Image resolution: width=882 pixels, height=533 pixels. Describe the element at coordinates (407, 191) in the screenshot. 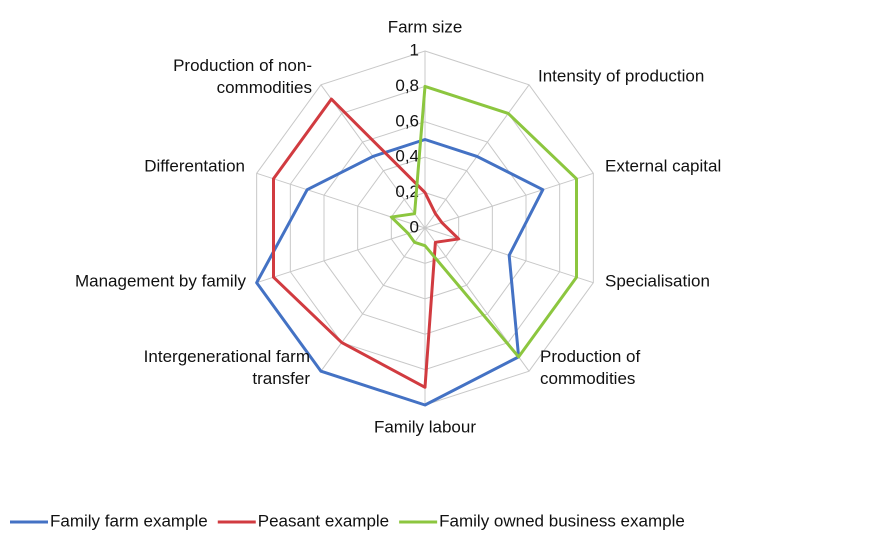

I see `r-tick-label: 0,2` at that location.